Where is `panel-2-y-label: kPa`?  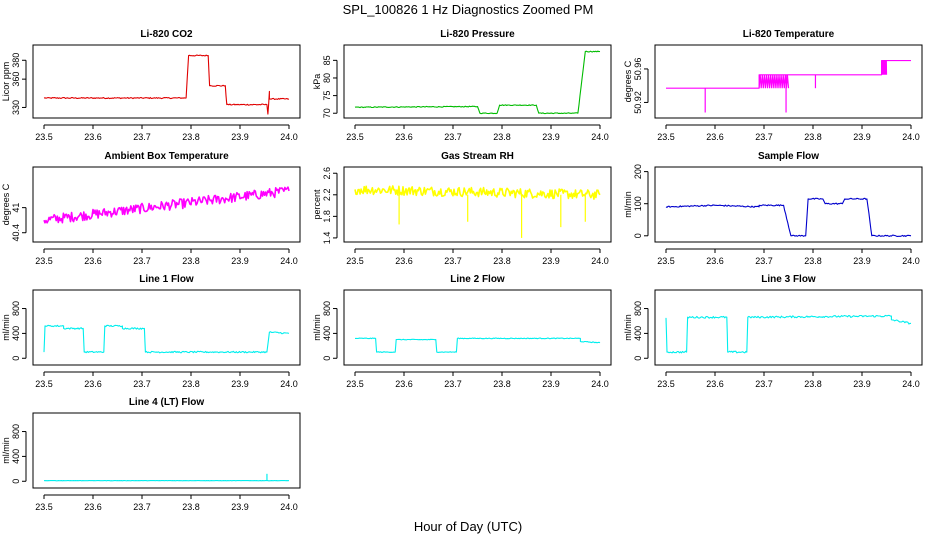
panel-2-y-label: kPa is located at coordinates (317, 82).